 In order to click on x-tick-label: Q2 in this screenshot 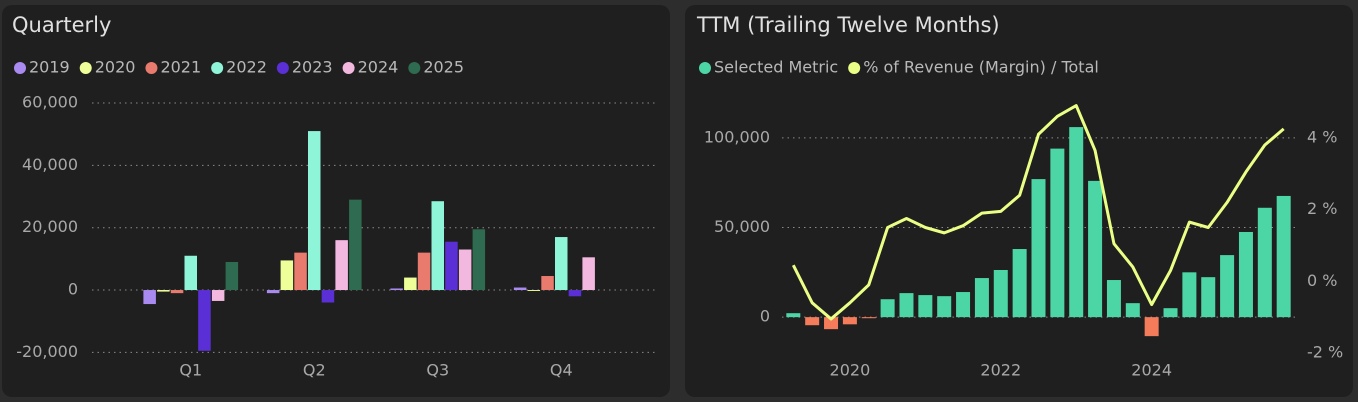, I will do `click(314, 370)`.